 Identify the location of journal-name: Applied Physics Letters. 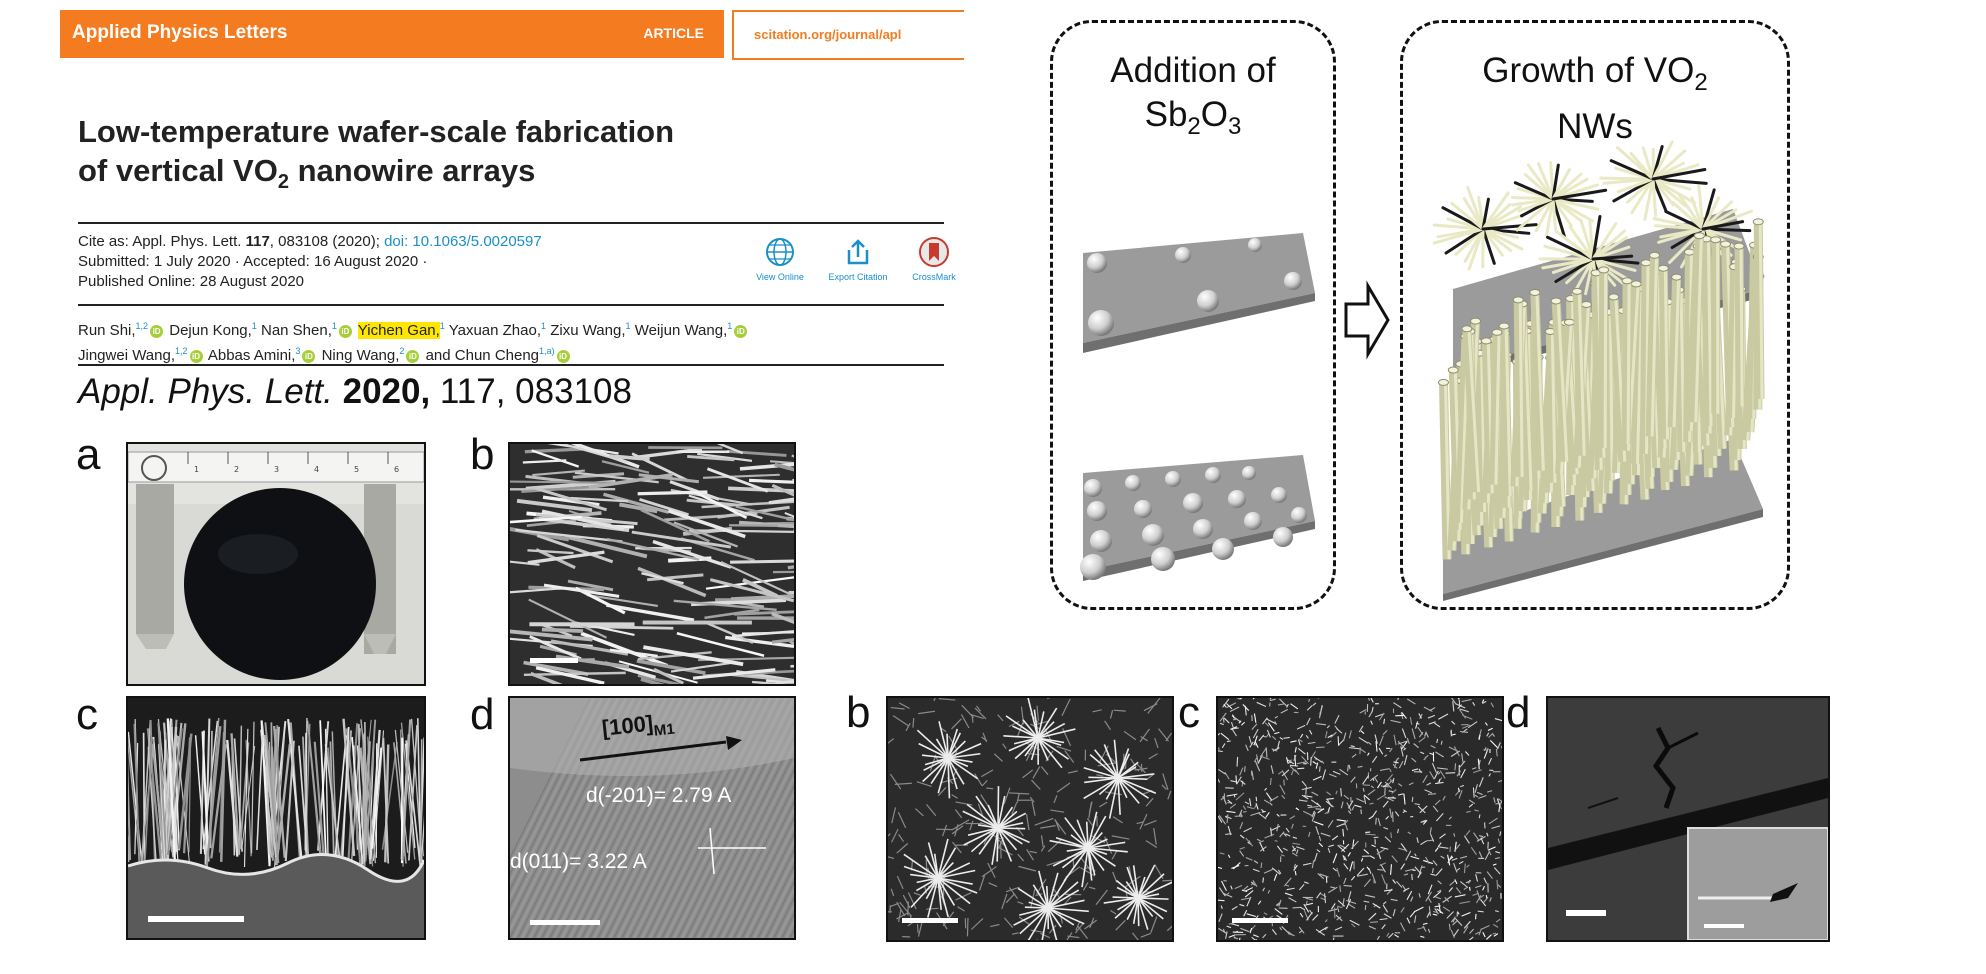
(180, 32).